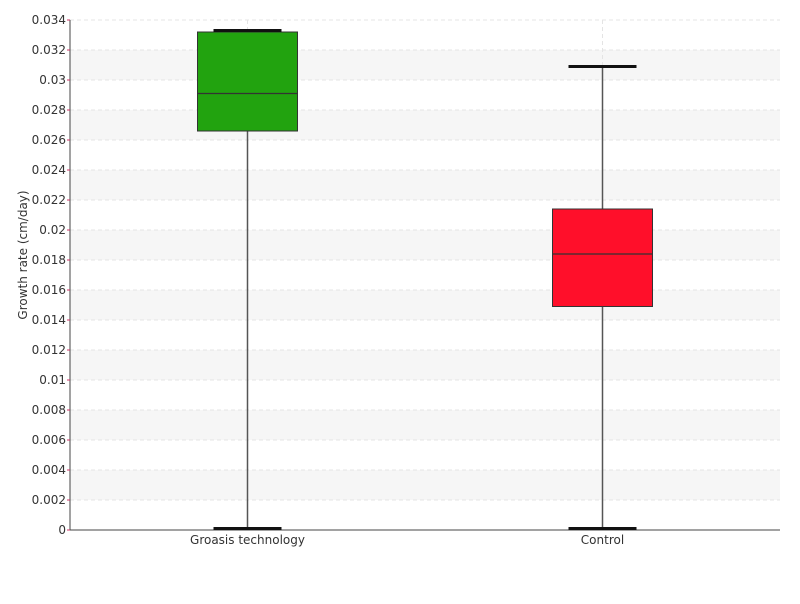 The width and height of the screenshot is (800, 604). Describe the element at coordinates (49, 50) in the screenshot. I see `y-tick-label: 0.032` at that location.